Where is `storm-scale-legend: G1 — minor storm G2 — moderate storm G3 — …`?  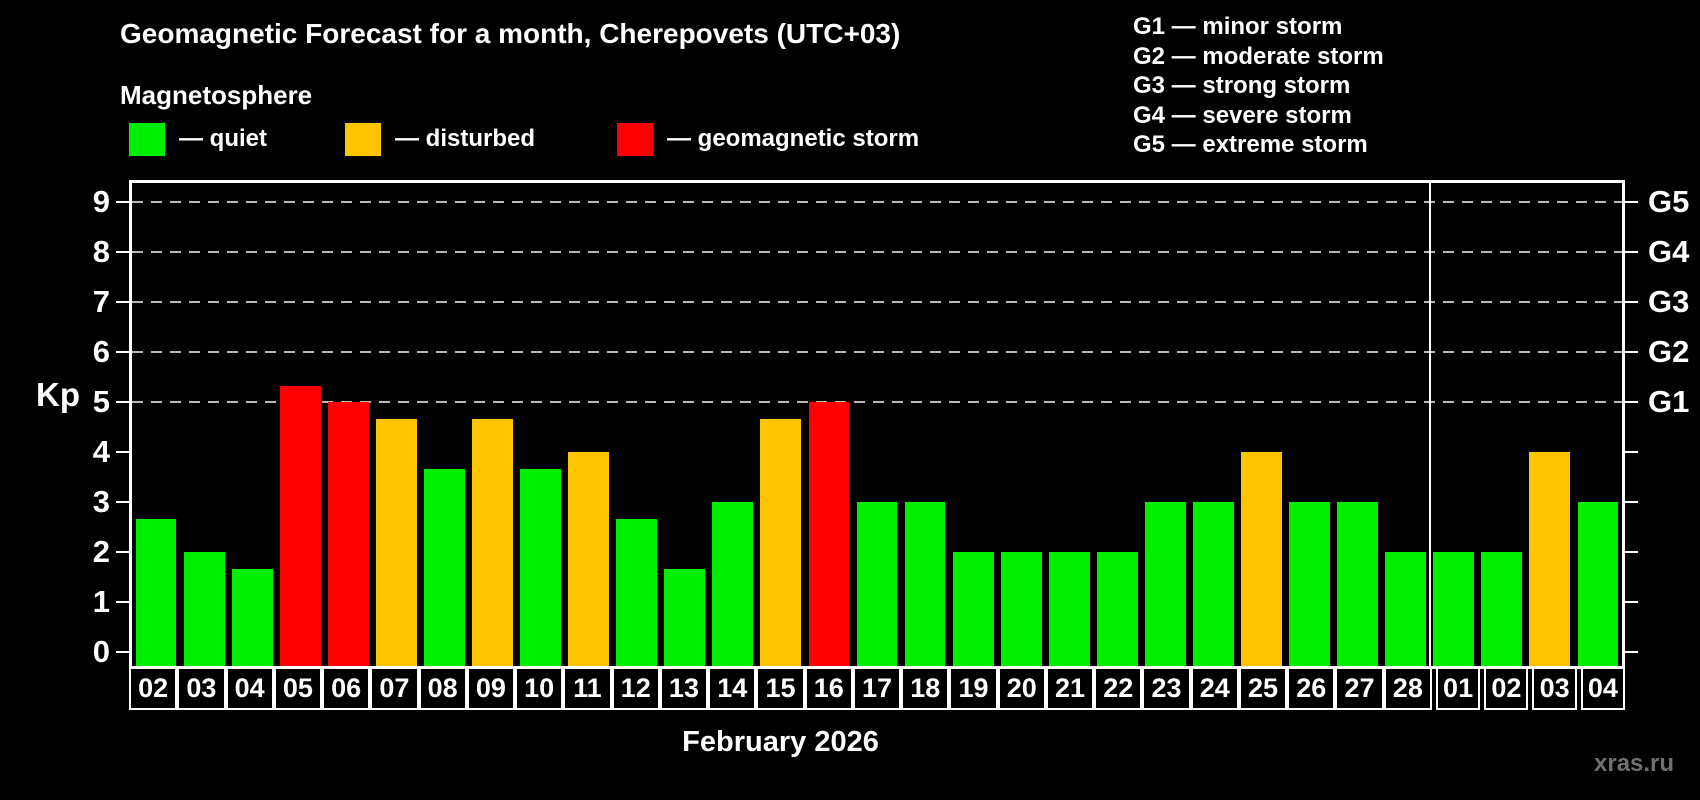
storm-scale-legend: G1 — minor storm G2 — moderate storm G3 — … is located at coordinates (1258, 86).